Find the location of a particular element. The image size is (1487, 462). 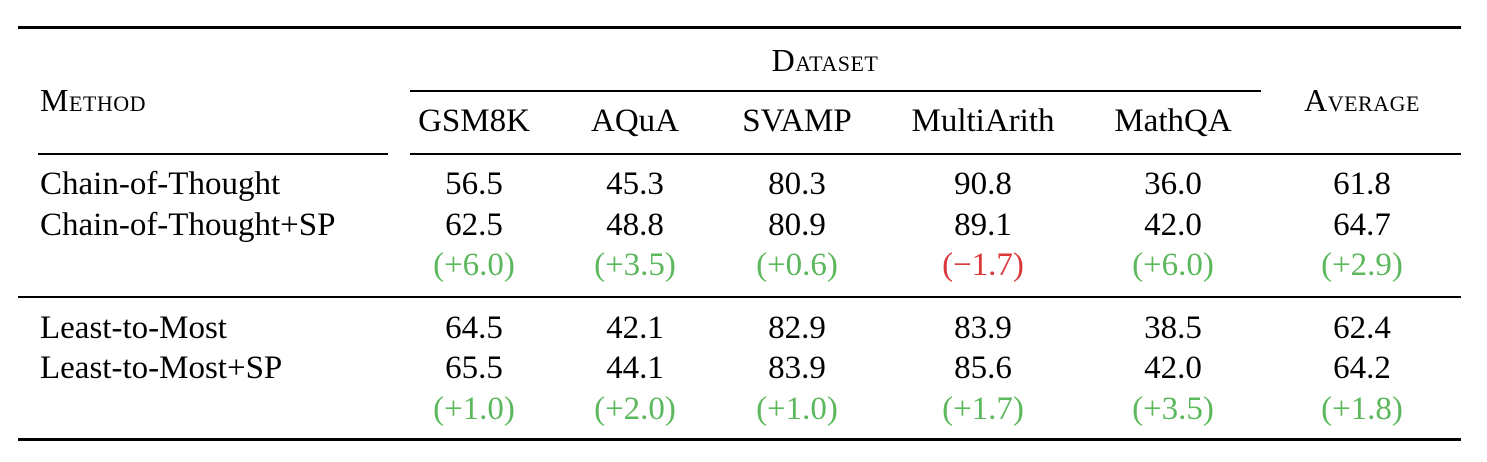

table-cell: 82.9 is located at coordinates (797, 328).